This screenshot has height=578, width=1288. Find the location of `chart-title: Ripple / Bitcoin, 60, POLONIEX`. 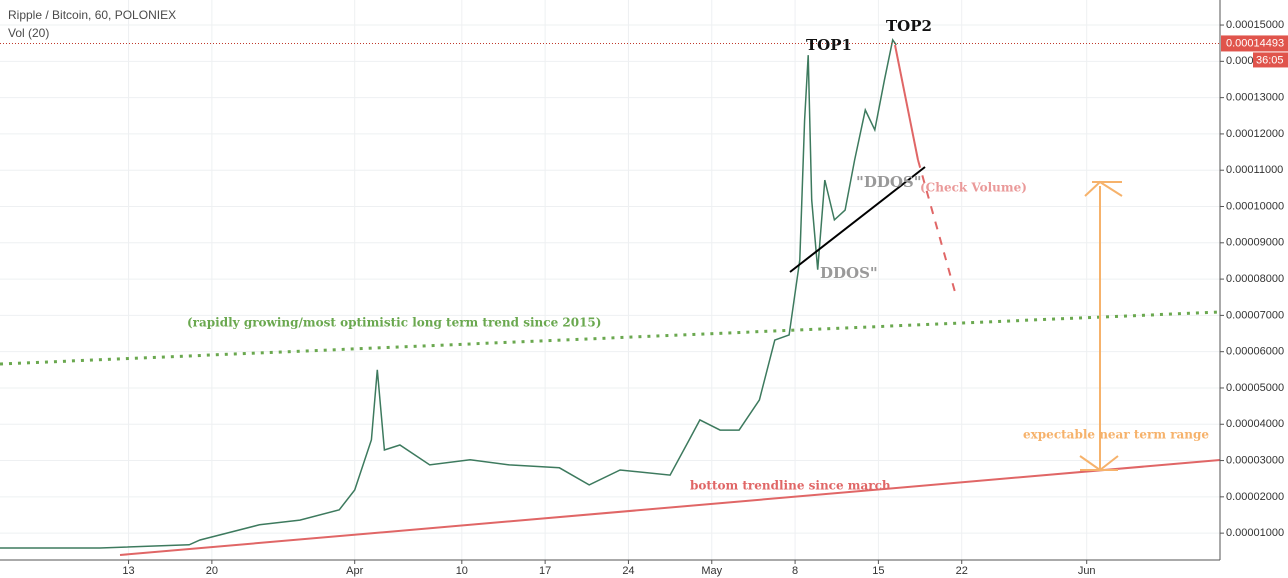

chart-title: Ripple / Bitcoin, 60, POLONIEX is located at coordinates (92, 15).